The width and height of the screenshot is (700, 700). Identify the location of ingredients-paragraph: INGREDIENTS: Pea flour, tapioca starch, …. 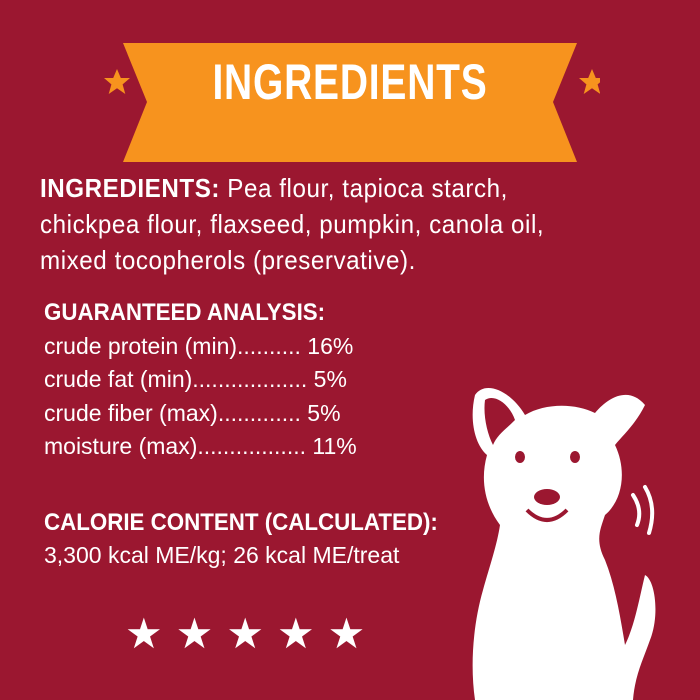
(319, 224).